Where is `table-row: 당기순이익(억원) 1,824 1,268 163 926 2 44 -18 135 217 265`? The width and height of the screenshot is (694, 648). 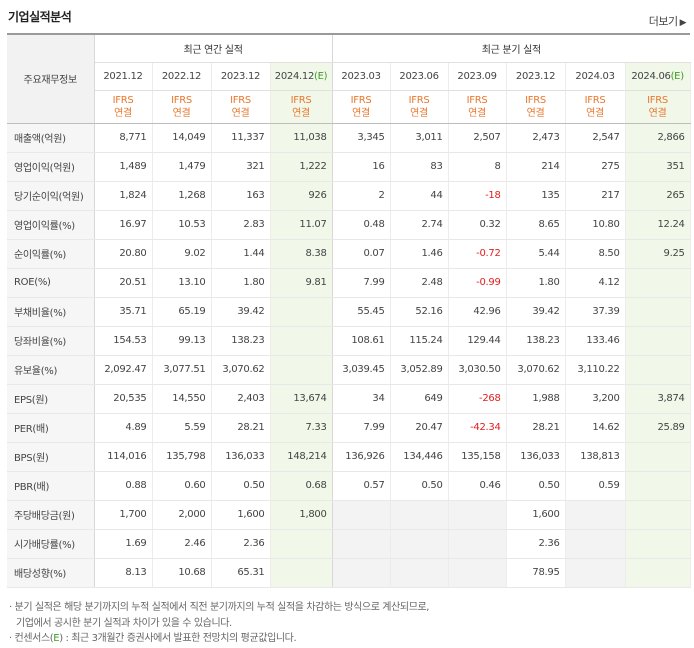 table-row: 당기순이익(억원) 1,824 1,268 163 926 2 44 -18 135 217 265 is located at coordinates (349, 196).